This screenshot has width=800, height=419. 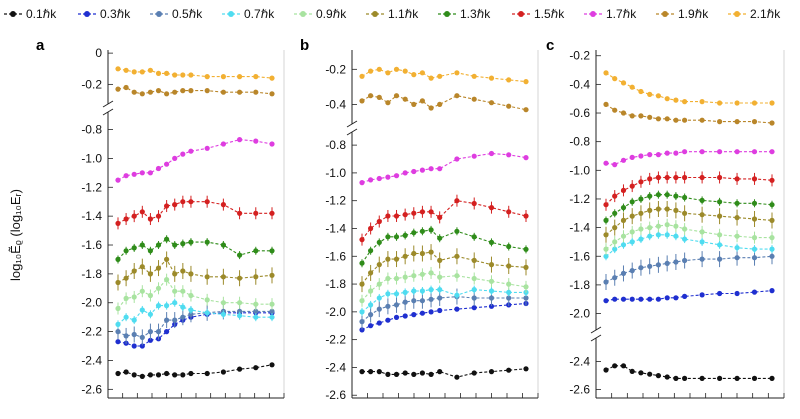 What do you see at coordinates (91, 274) in the screenshot?
I see `y-tick-label: -1.8` at bounding box center [91, 274].